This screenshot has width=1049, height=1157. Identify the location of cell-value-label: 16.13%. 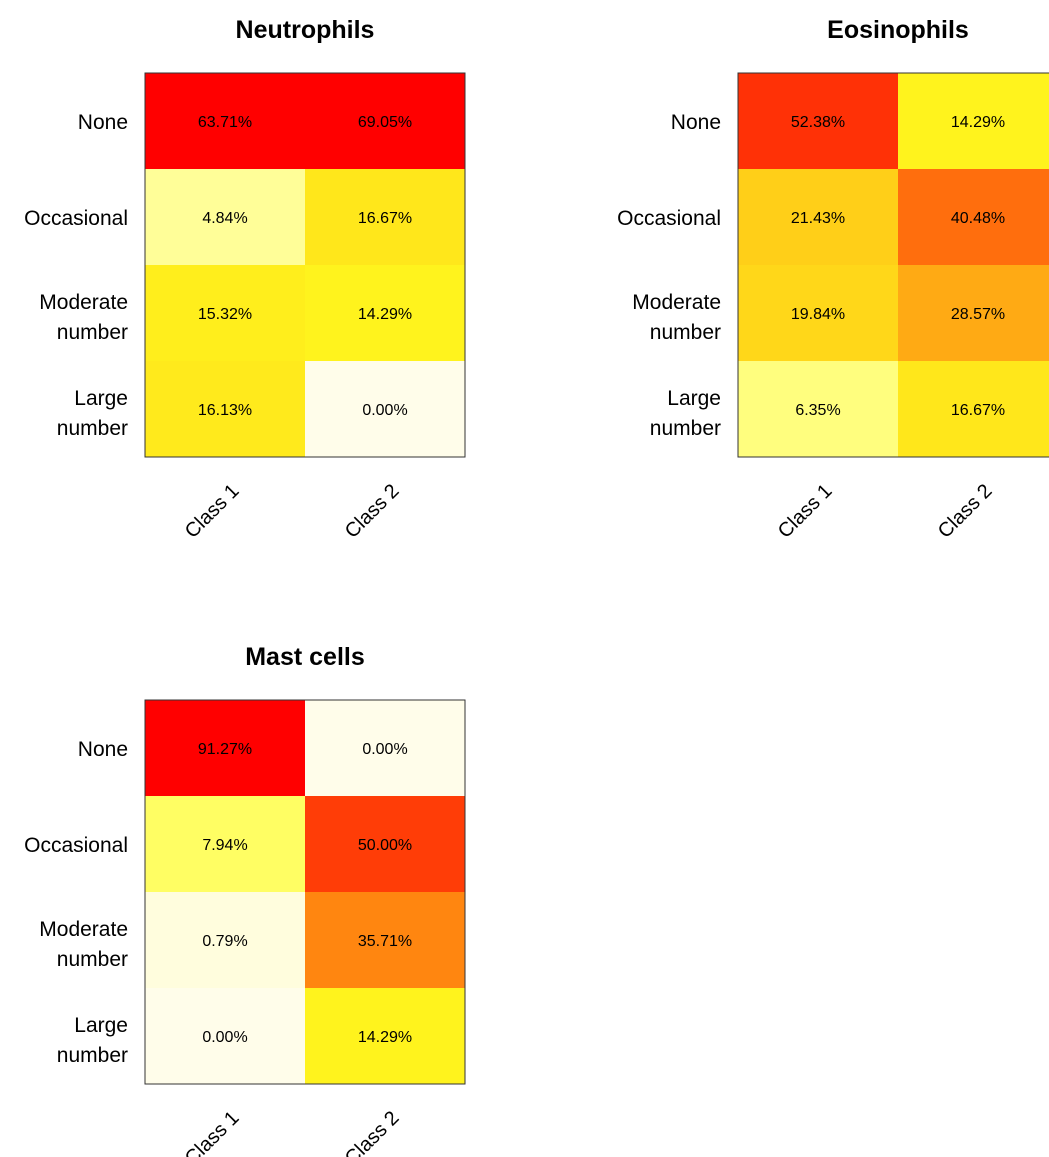
(225, 410).